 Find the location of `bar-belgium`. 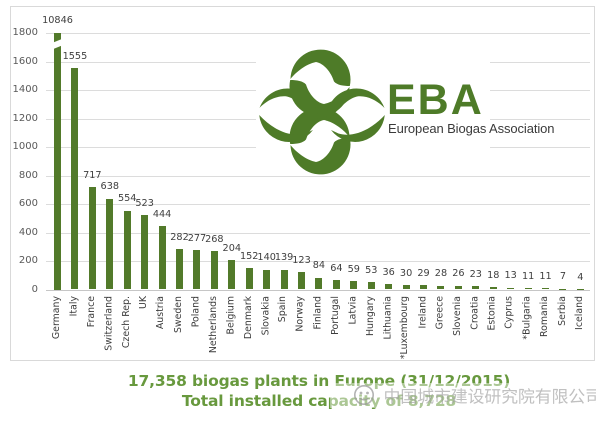

bar-belgium is located at coordinates (232, 275).